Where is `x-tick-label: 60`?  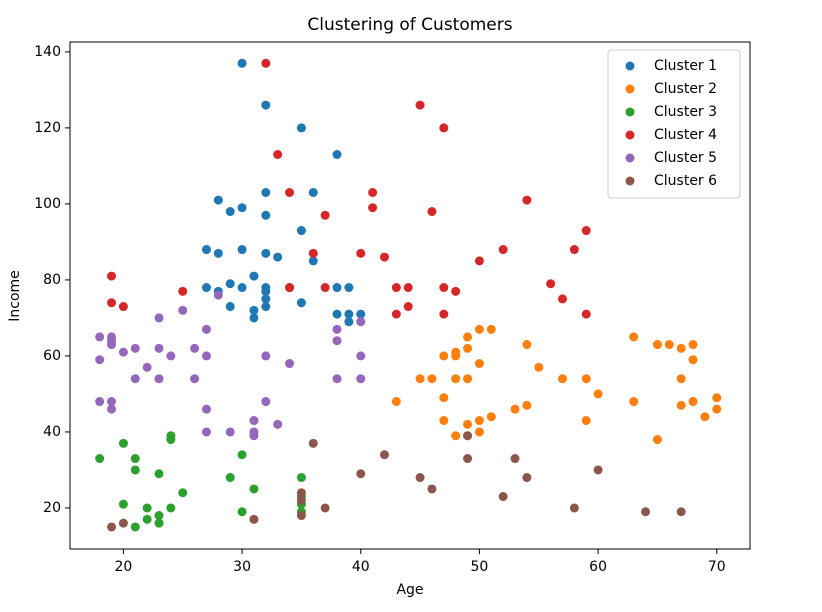 x-tick-label: 60 is located at coordinates (598, 567).